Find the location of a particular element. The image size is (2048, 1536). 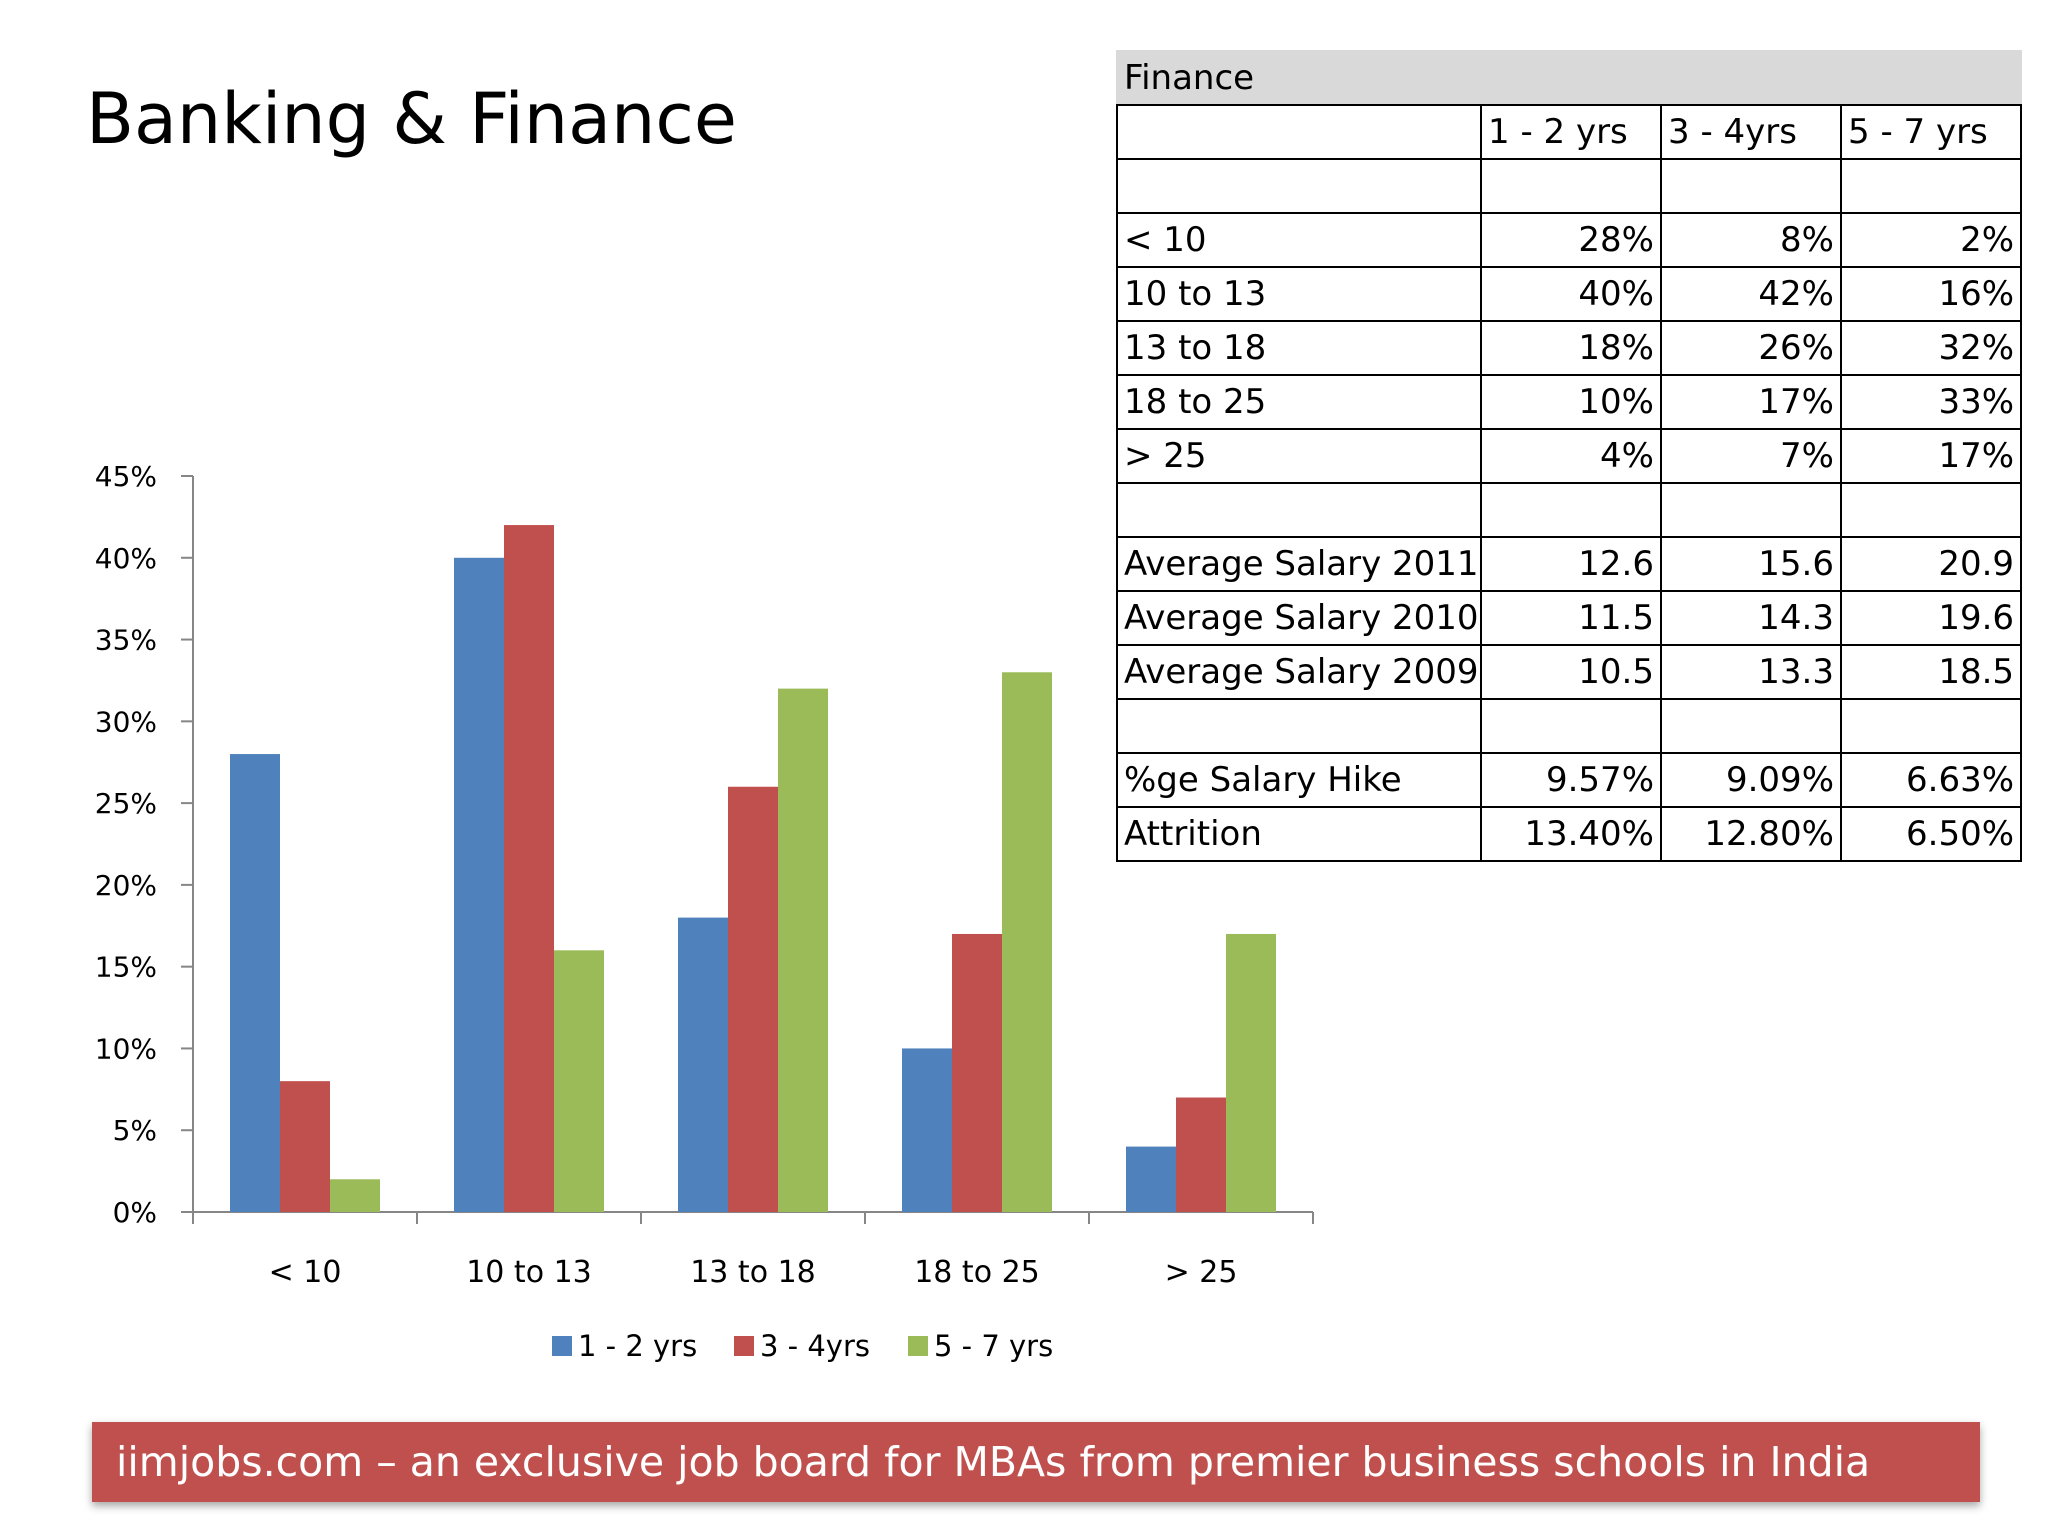

table-cell: 33% is located at coordinates (1931, 402).